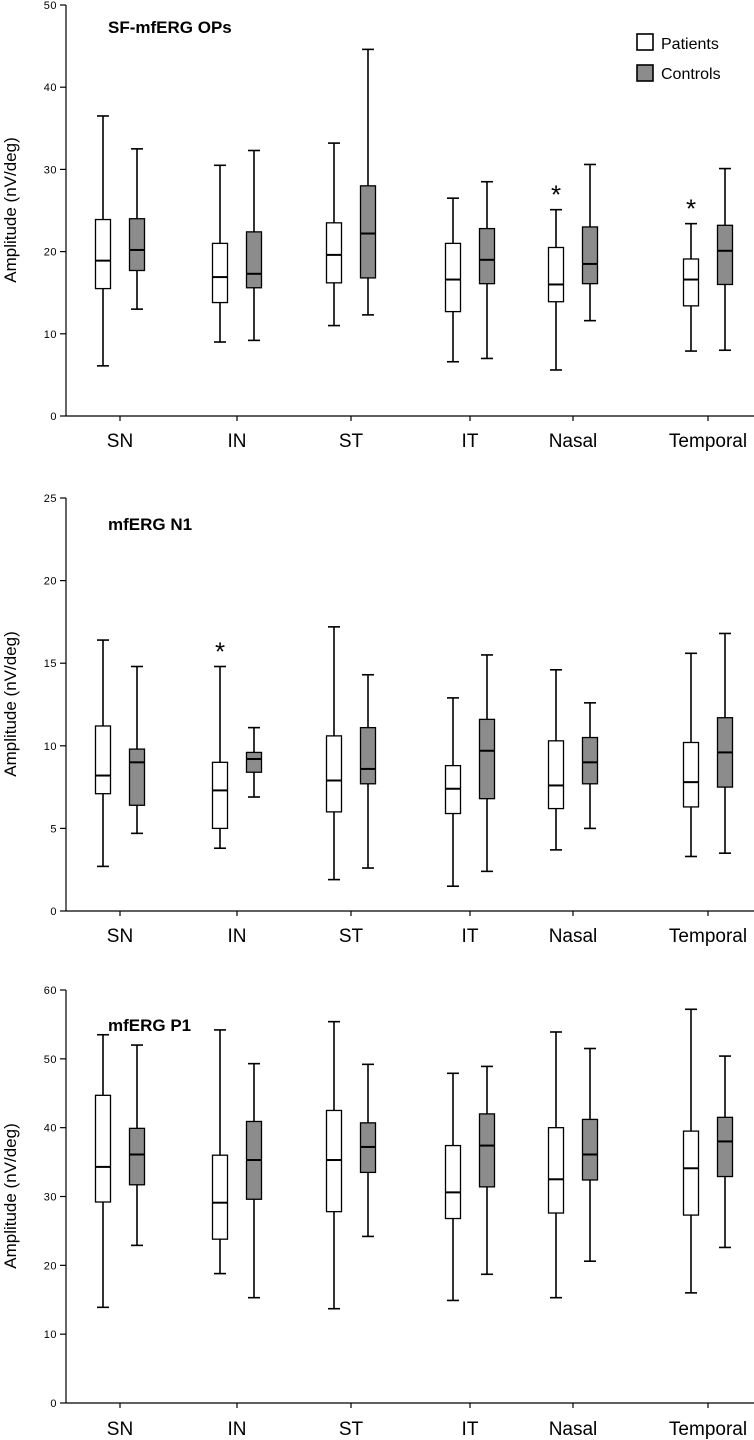  What do you see at coordinates (50, 170) in the screenshot?
I see `y-tick-label: 30` at bounding box center [50, 170].